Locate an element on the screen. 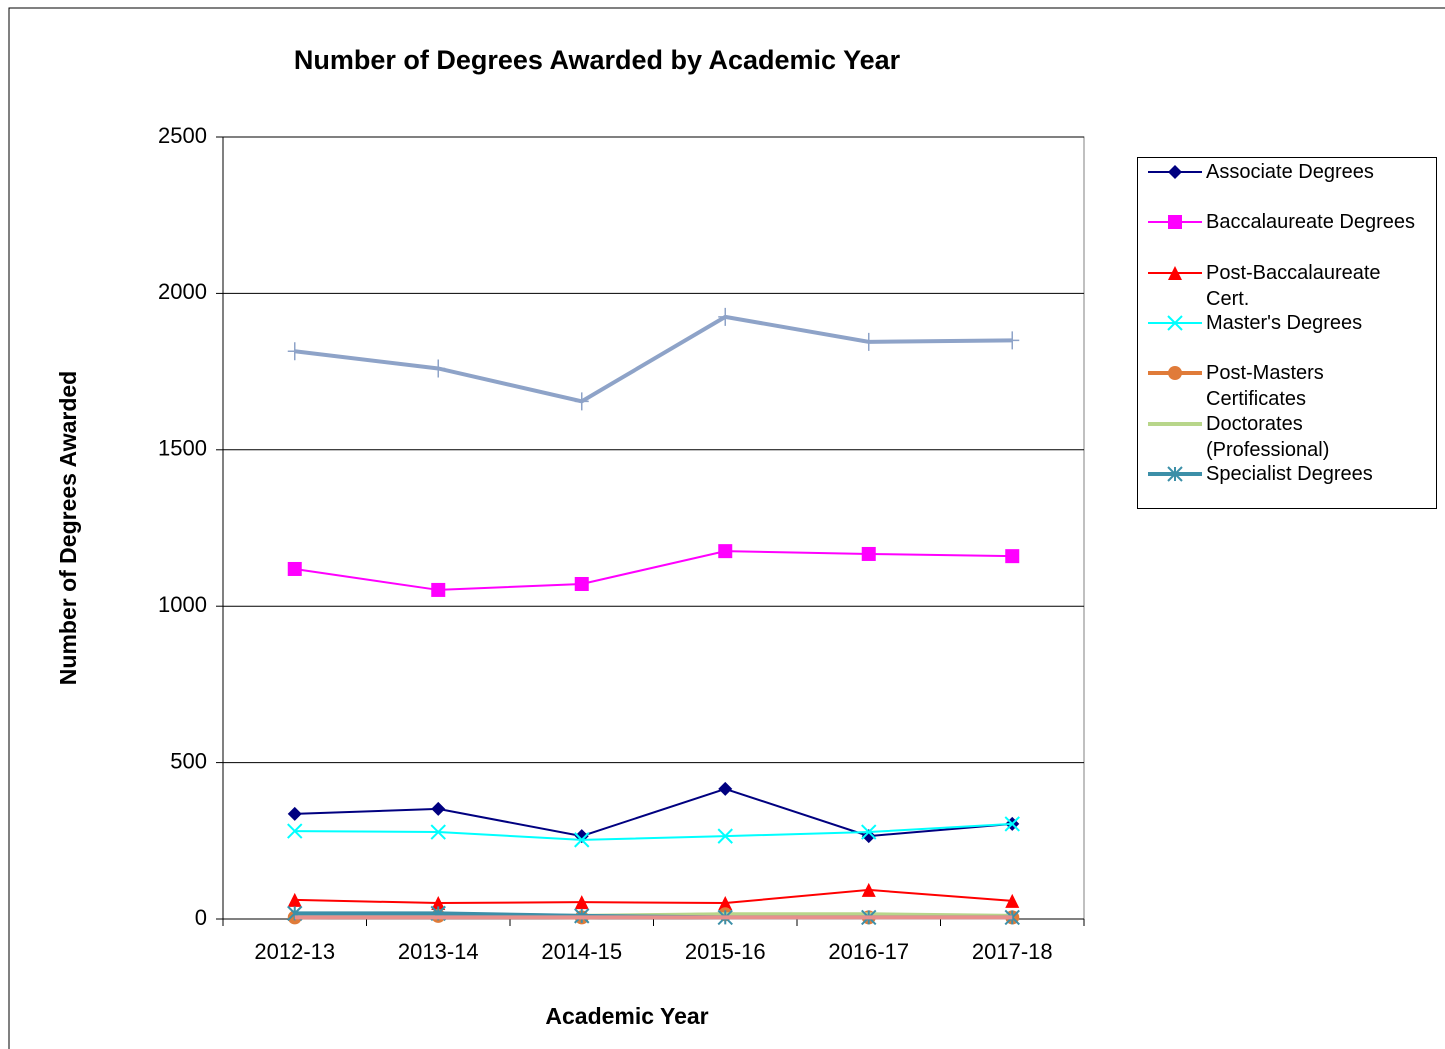 The image size is (1445, 1049). y-axis-title: Number of Degrees Awarded is located at coordinates (68, 528).